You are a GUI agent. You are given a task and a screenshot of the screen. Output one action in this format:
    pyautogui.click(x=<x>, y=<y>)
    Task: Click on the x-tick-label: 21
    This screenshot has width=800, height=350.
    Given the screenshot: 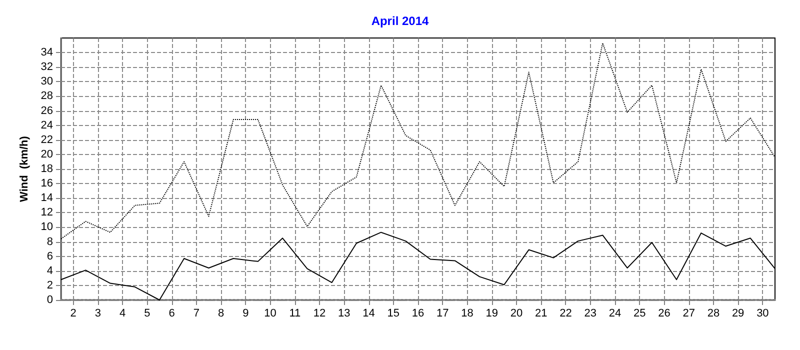 What is the action you would take?
    pyautogui.click(x=541, y=314)
    